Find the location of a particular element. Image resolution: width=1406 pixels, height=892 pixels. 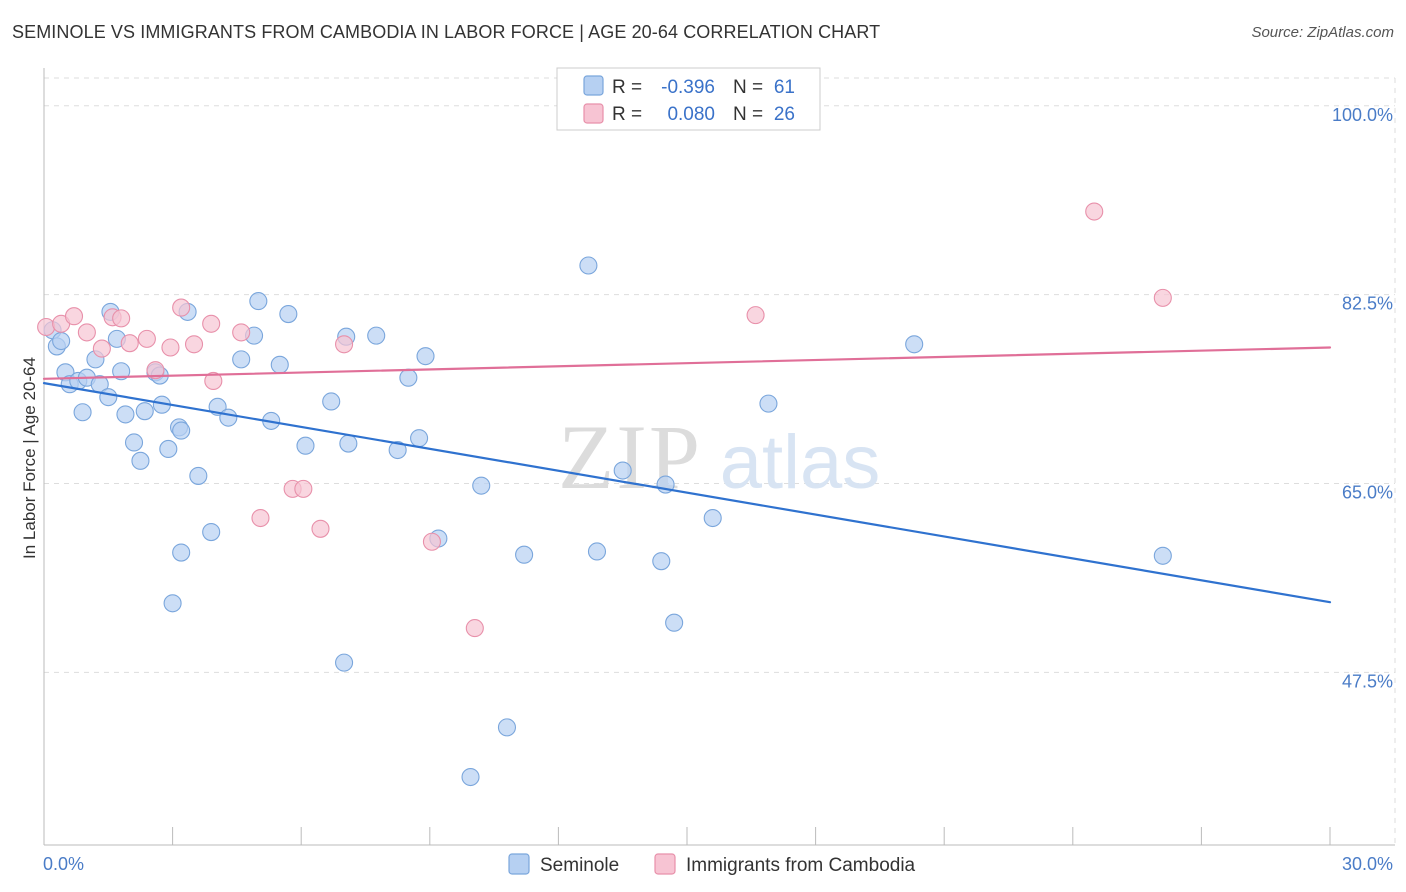

x-tick-label-1: 30.0% is located at coordinates (1367, 864).